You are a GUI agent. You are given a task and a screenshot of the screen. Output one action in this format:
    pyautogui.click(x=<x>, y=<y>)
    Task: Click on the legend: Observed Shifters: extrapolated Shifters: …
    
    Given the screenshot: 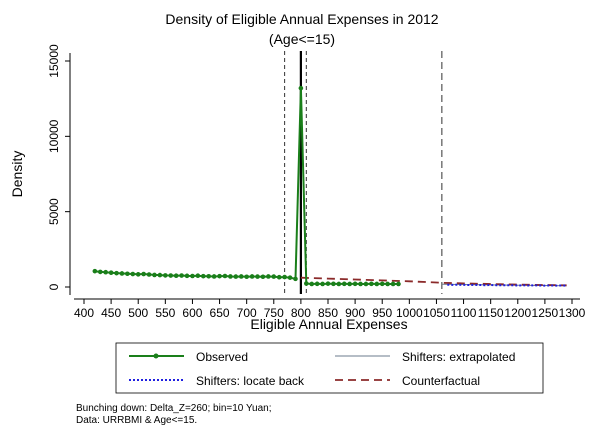 What is the action you would take?
    pyautogui.click(x=329, y=368)
    